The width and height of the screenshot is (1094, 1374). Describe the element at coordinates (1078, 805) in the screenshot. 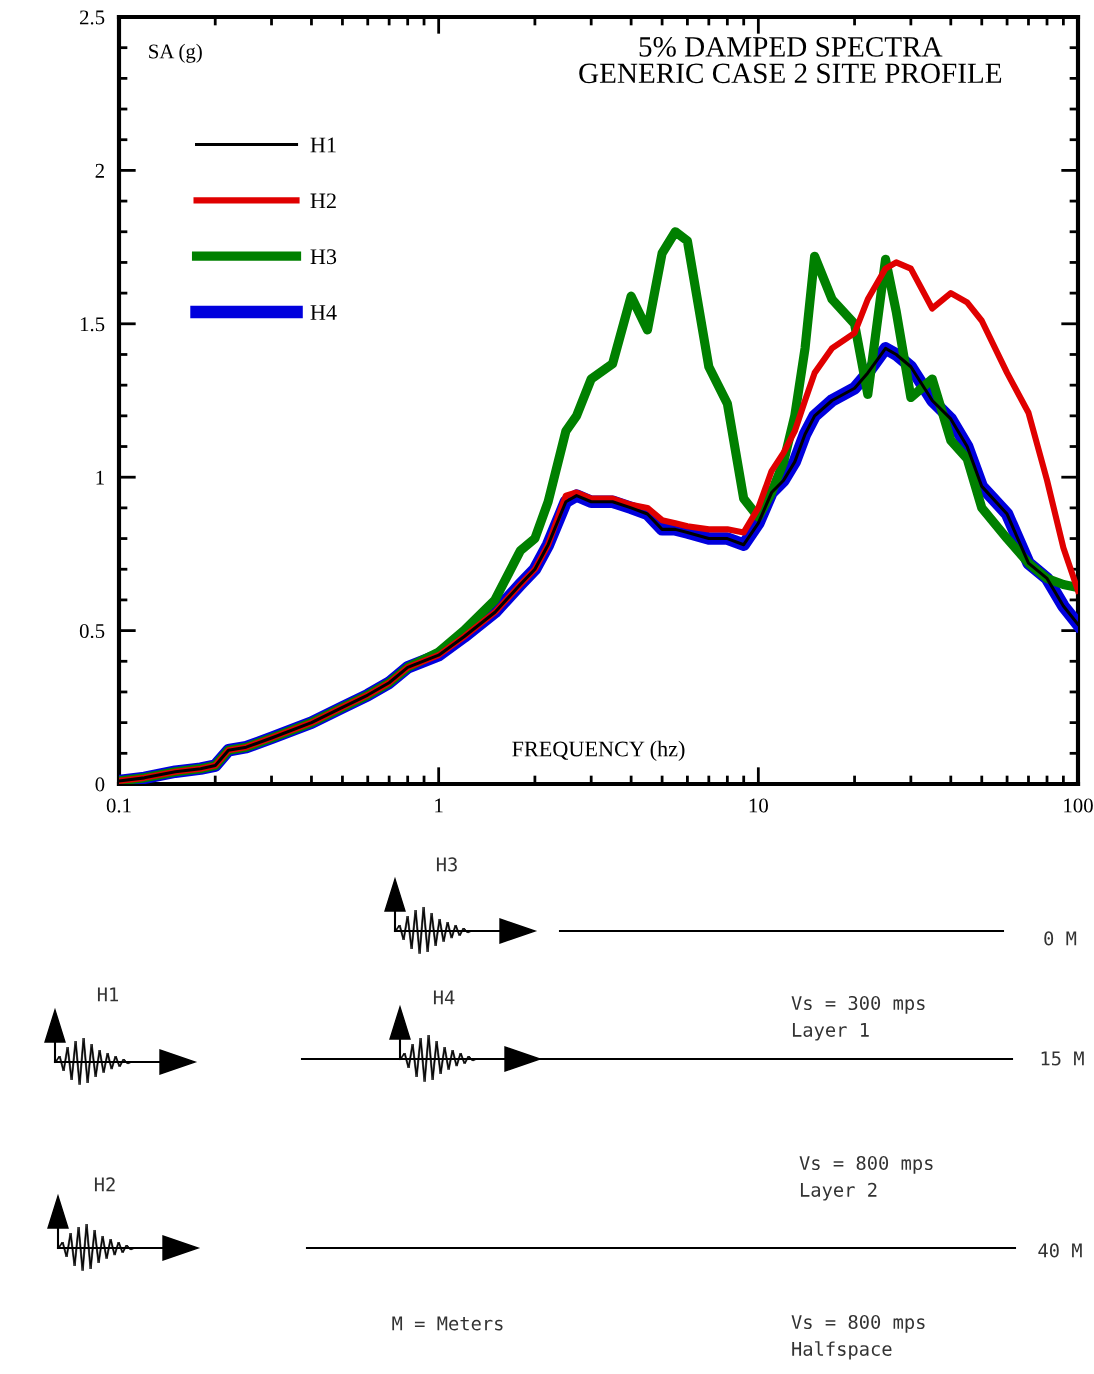

I see `x-tick-label: 100` at that location.